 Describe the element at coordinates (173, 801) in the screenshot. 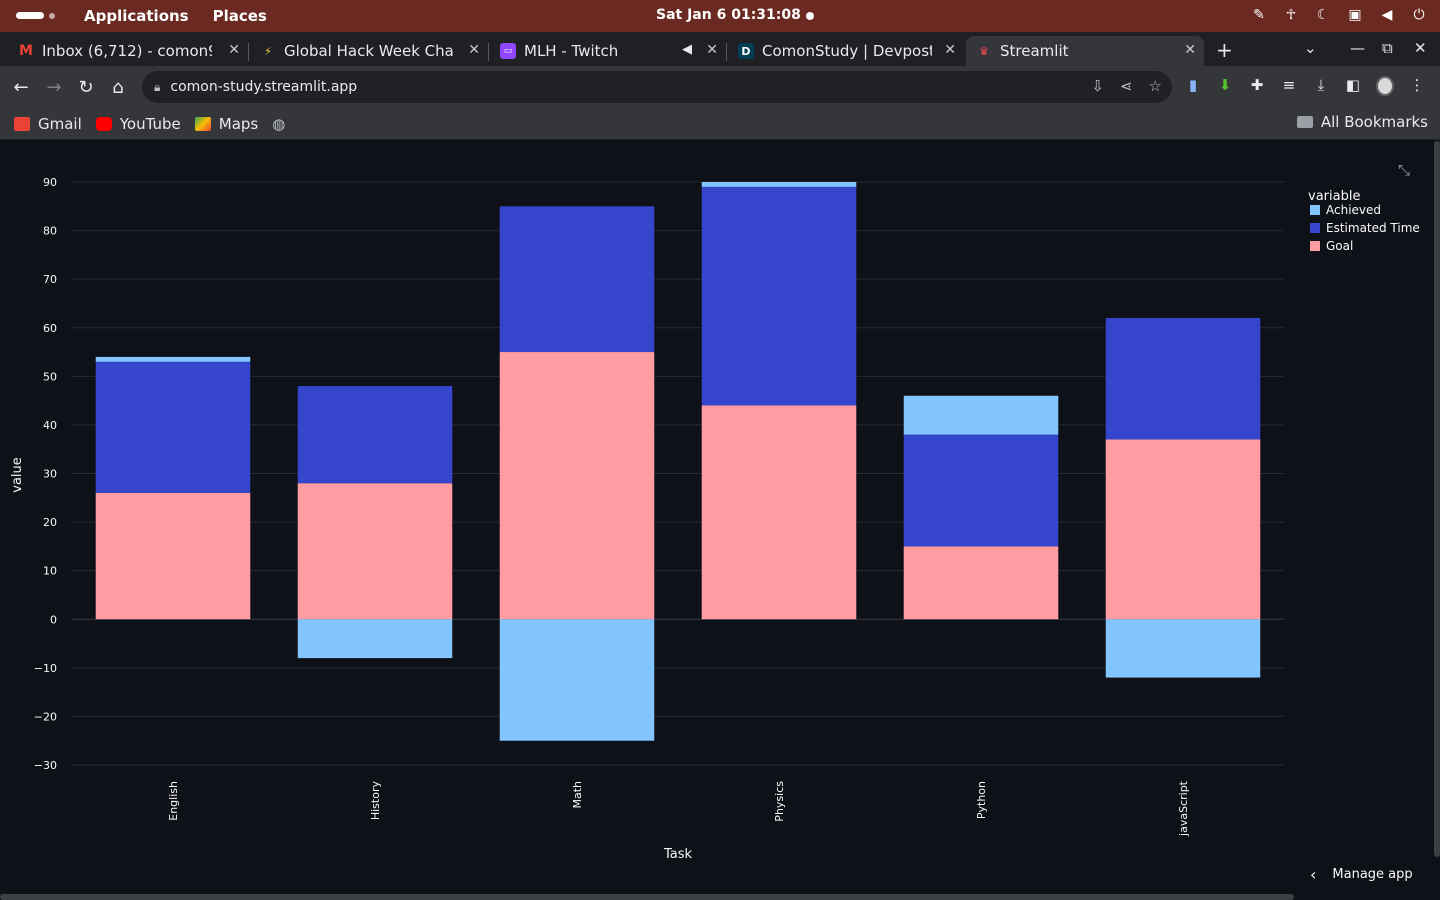

I see `x-tick-label: English` at that location.